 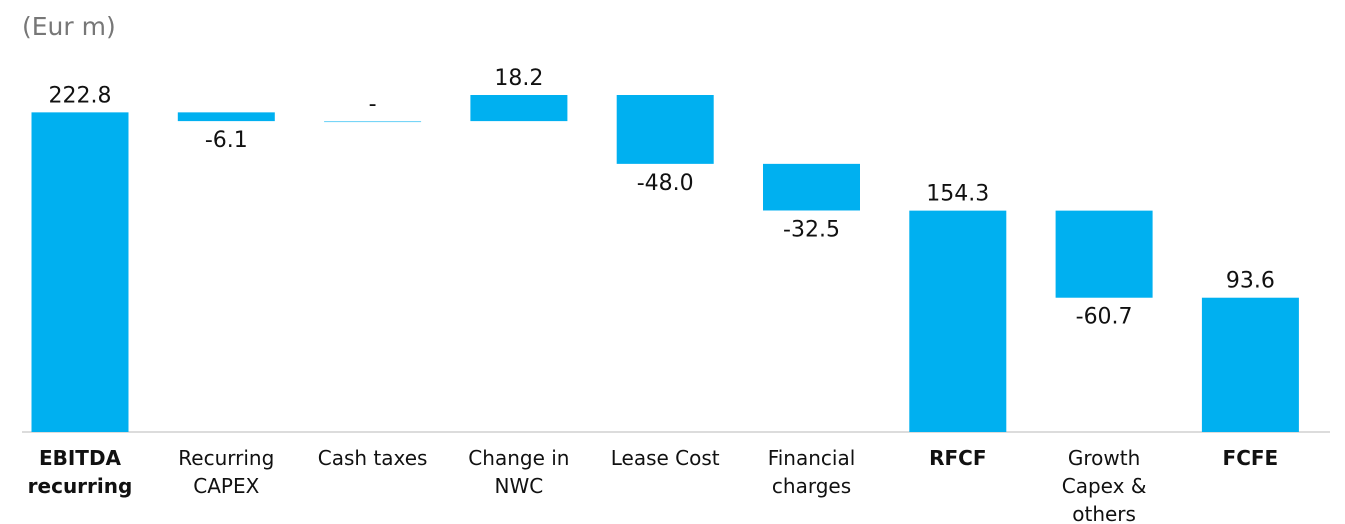 I want to click on value-label: -32.5, so click(x=811, y=229).